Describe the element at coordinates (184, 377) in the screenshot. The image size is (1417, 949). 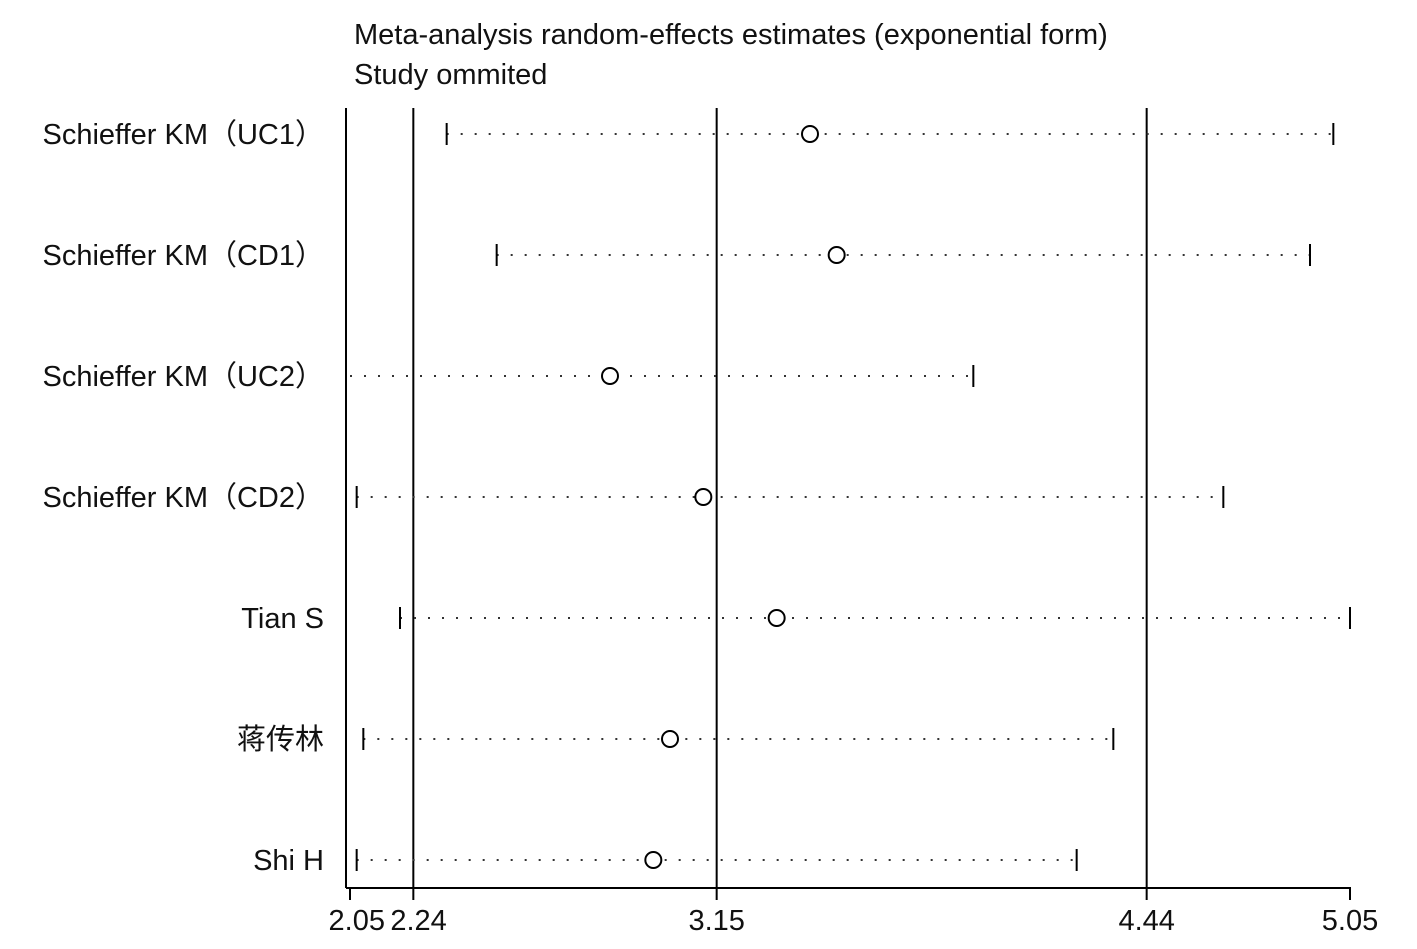
I see `study-label: Schieffer KM（UC2）` at that location.